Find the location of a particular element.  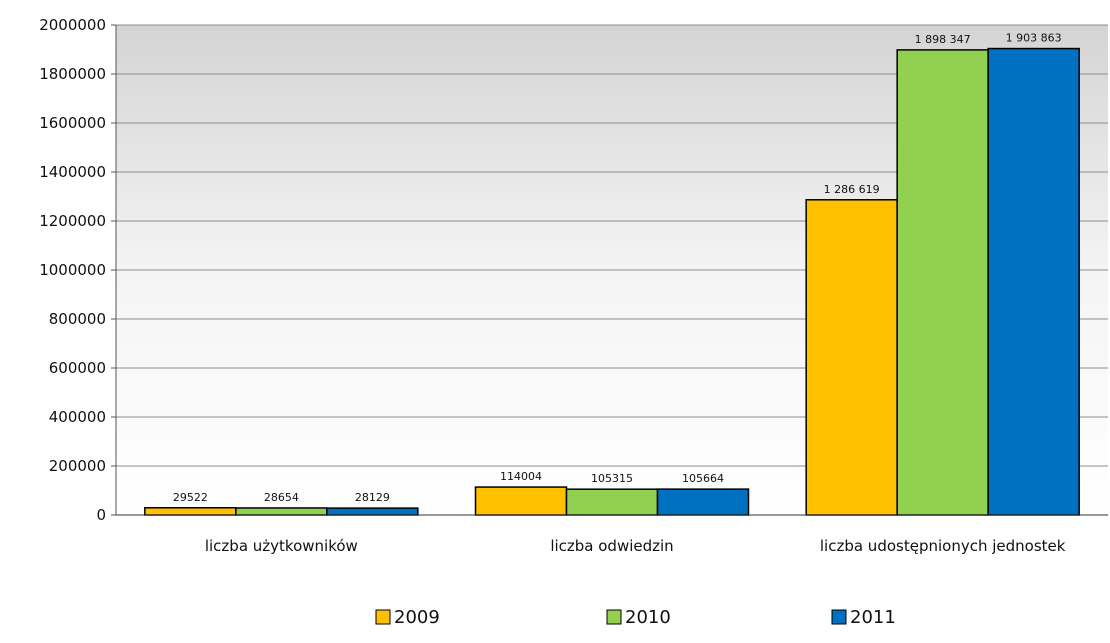

data-label: 1 898 347 is located at coordinates (943, 39).